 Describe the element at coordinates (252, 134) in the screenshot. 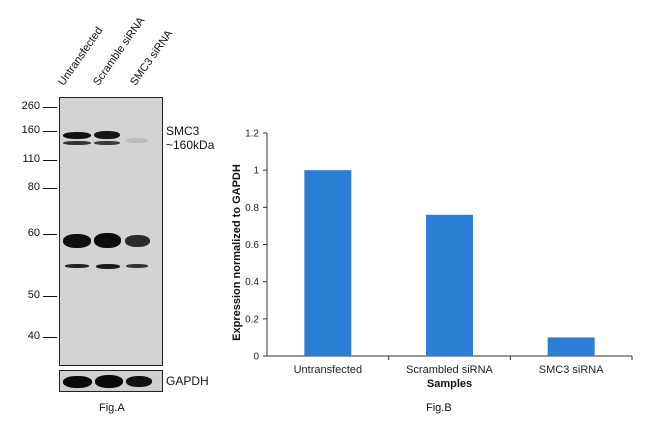

I see `y-tick-label: 1.2` at that location.